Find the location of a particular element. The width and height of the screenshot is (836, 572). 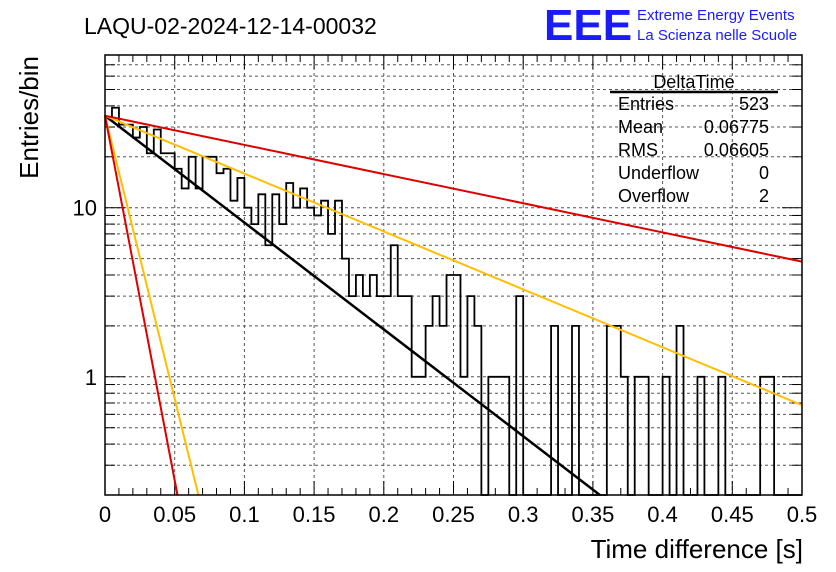

x-tick-label: 0.5 is located at coordinates (802, 514).